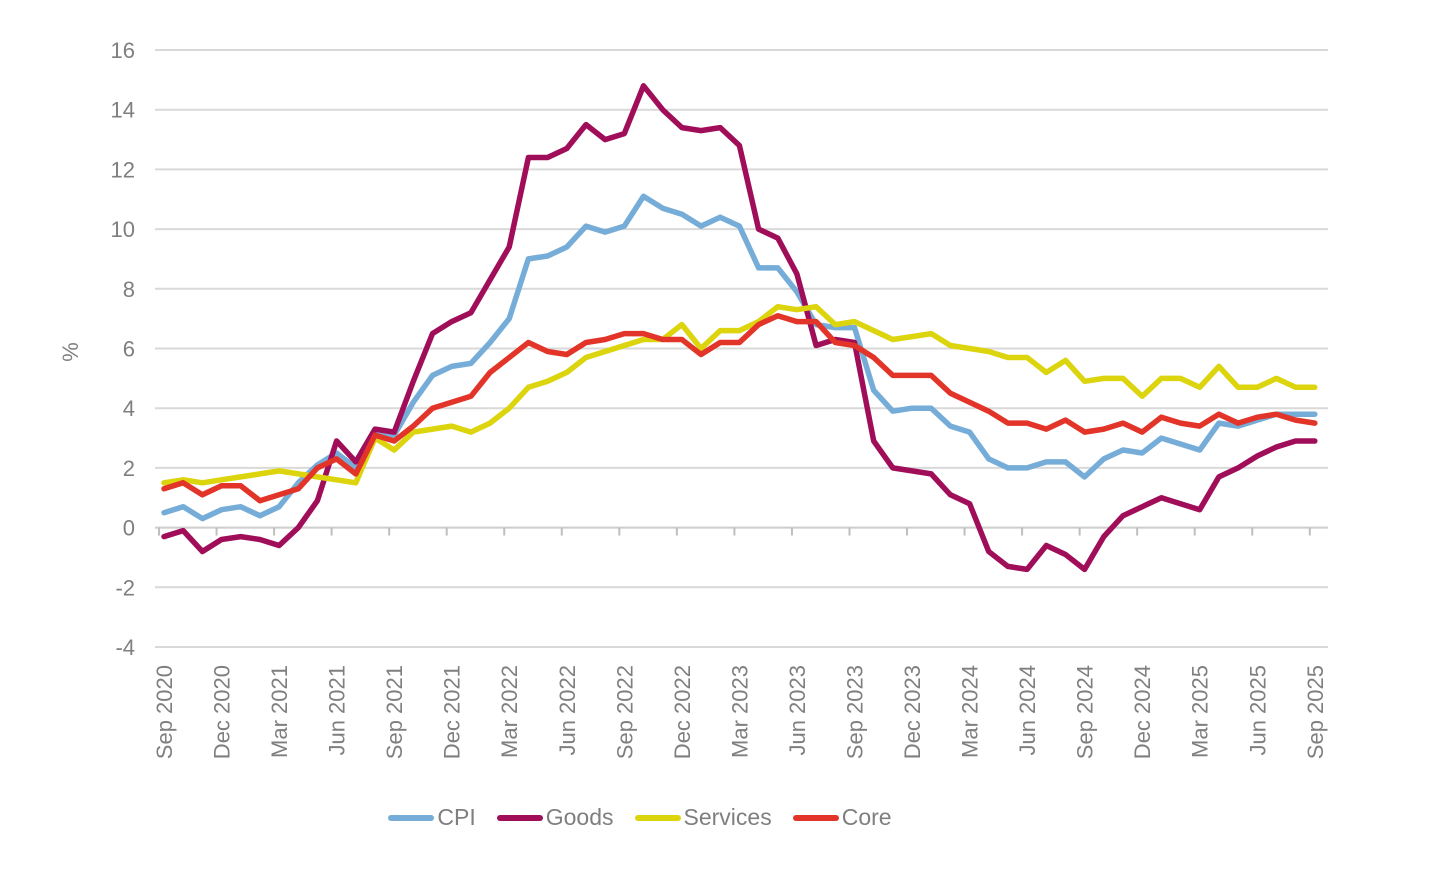 Image resolution: width=1442 pixels, height=884 pixels. I want to click on y-tick-label: 8, so click(129, 289).